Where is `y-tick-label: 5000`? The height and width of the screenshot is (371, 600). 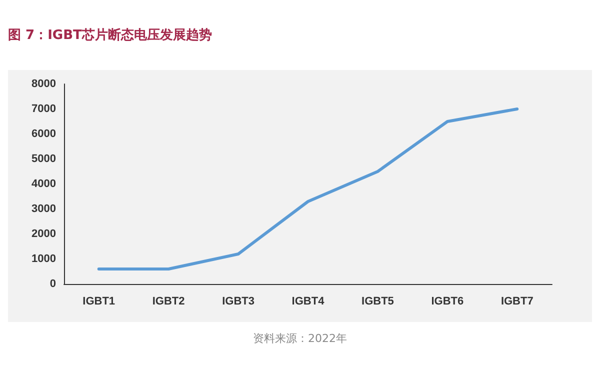
y-tick-label: 5000 is located at coordinates (44, 159).